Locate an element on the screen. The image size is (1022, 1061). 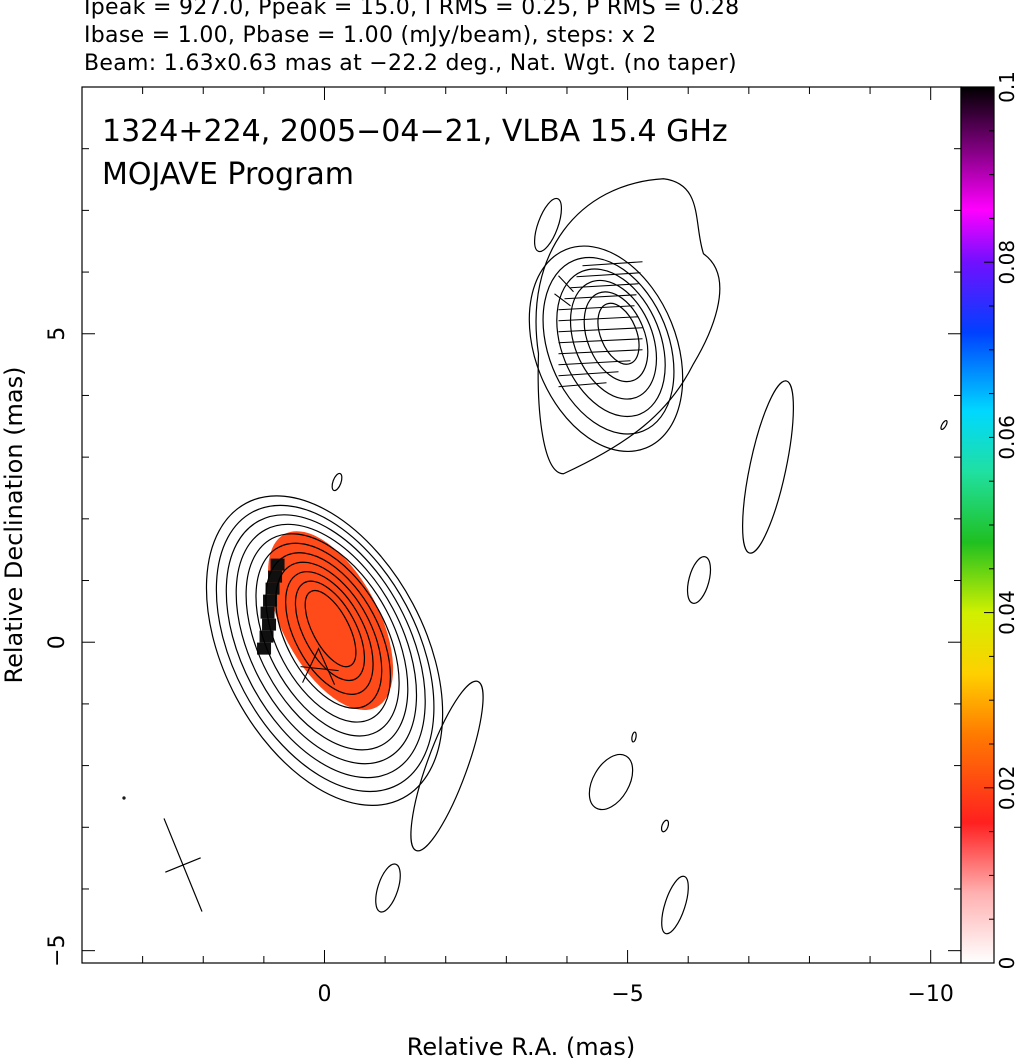
y-tick-label: −5 is located at coordinates (57, 950).